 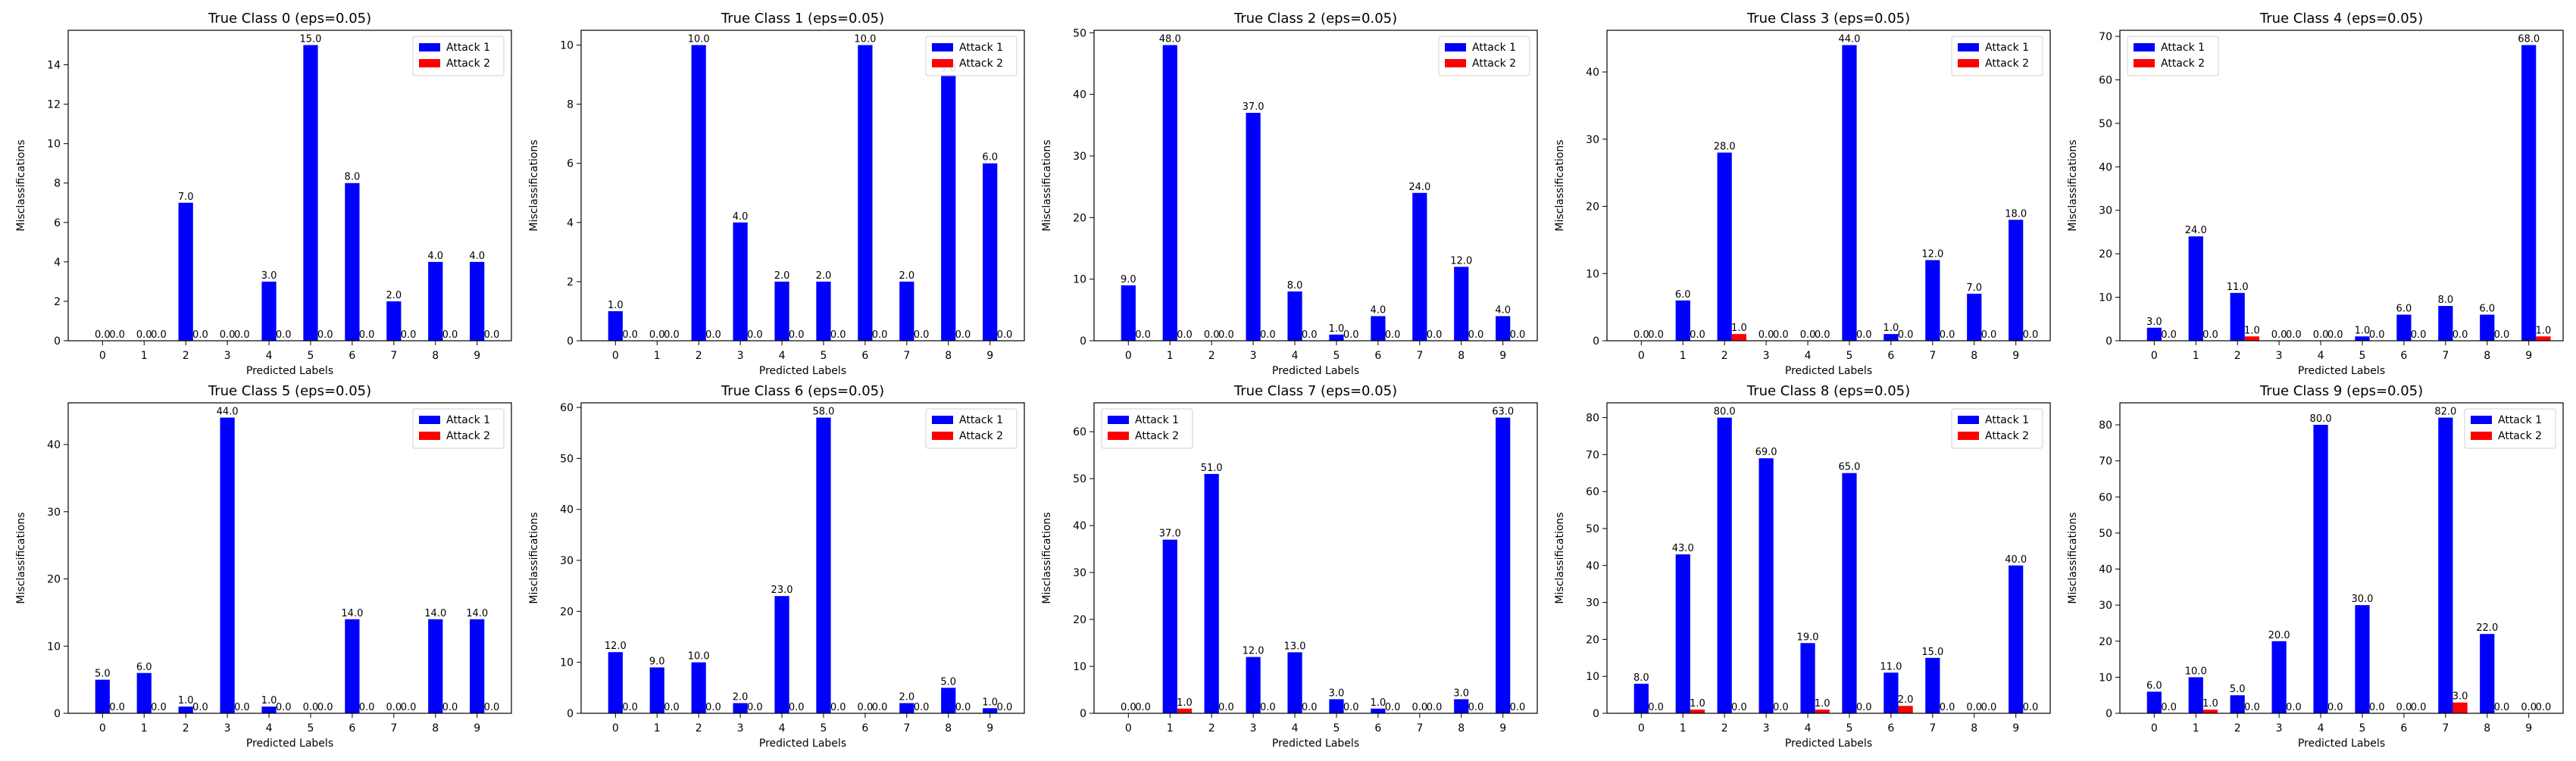 I want to click on data-label: 8.0, so click(x=2445, y=300).